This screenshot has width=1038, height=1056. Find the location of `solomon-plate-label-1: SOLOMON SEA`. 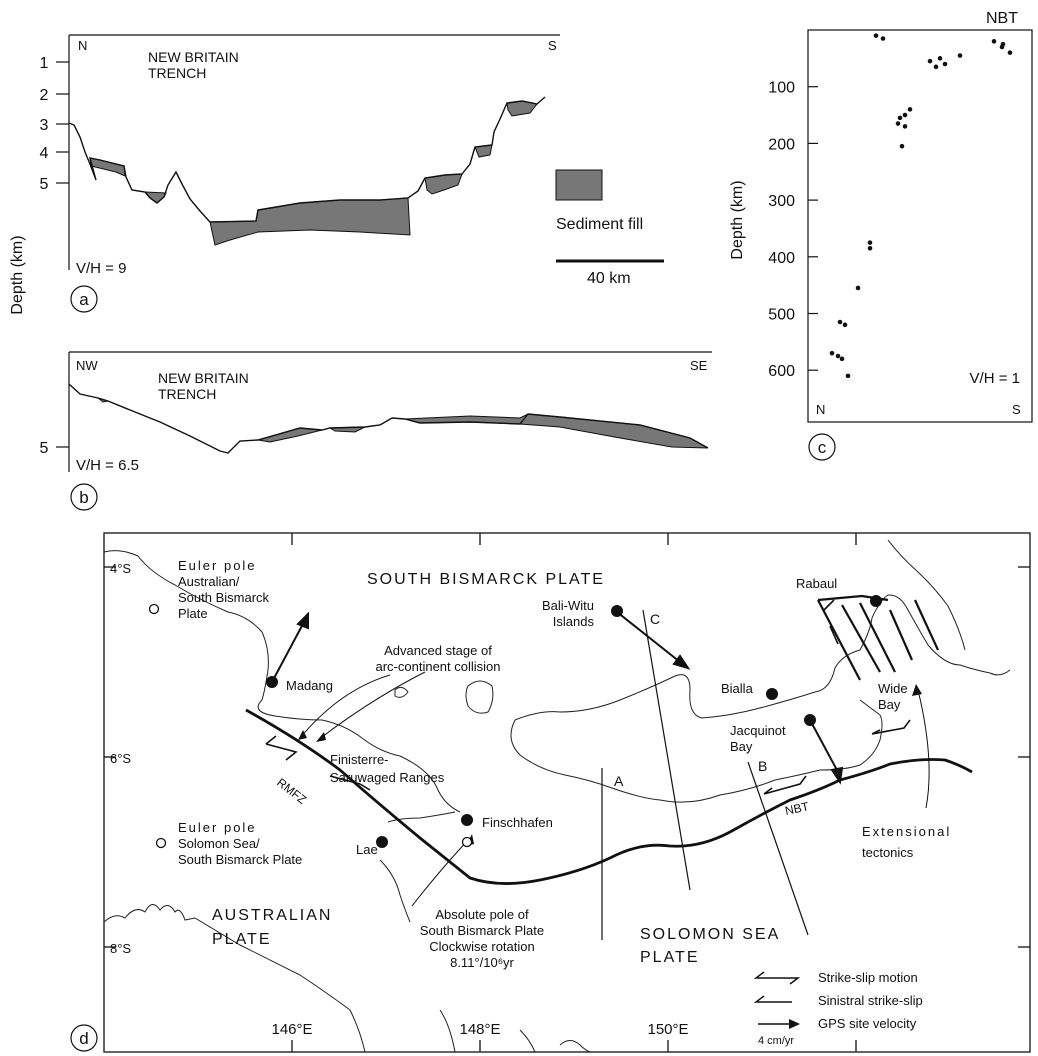

solomon-plate-label-1: SOLOMON SEA is located at coordinates (710, 934).